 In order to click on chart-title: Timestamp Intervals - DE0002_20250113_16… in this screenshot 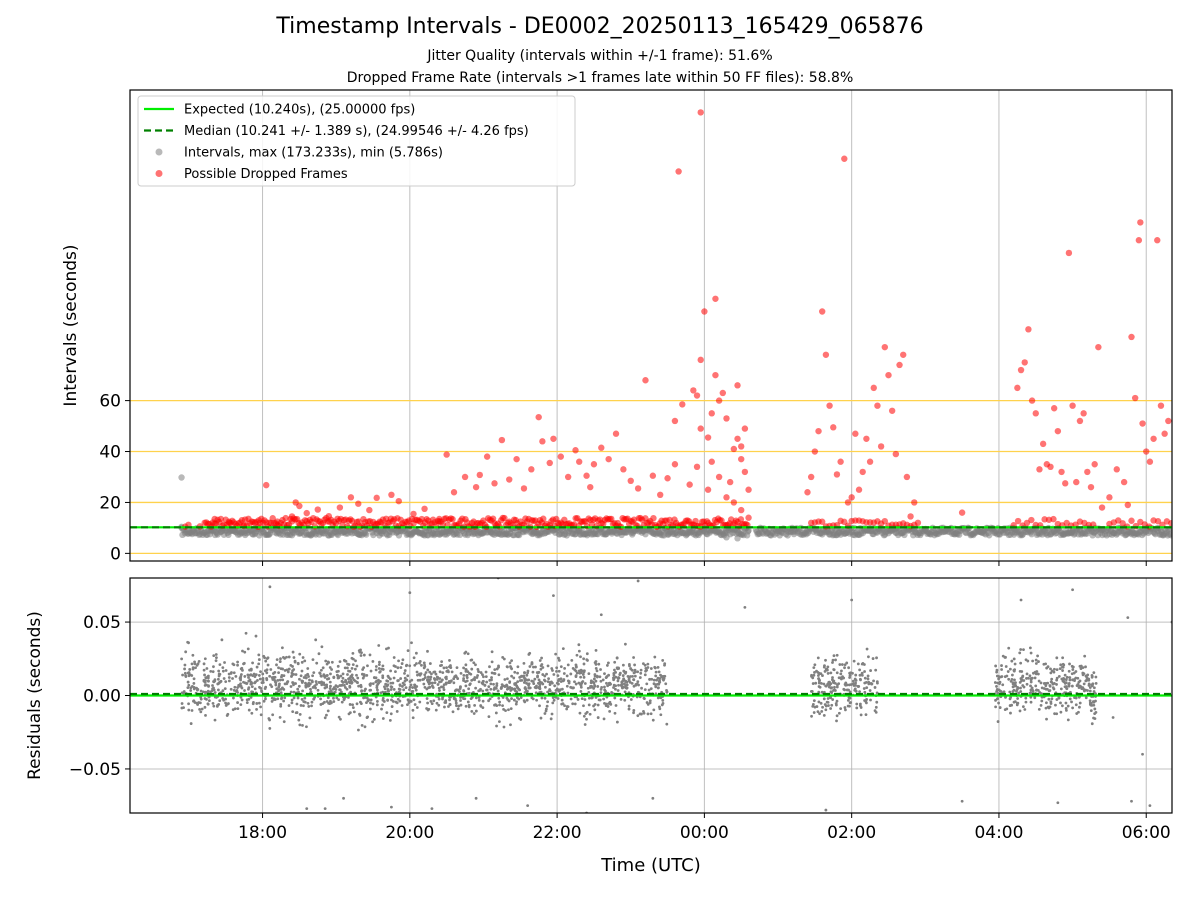, I will do `click(600, 26)`.